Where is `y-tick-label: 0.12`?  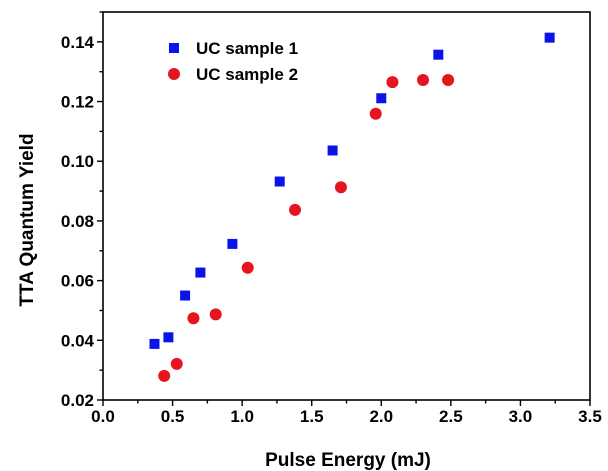
y-tick-label: 0.12 is located at coordinates (77, 102).